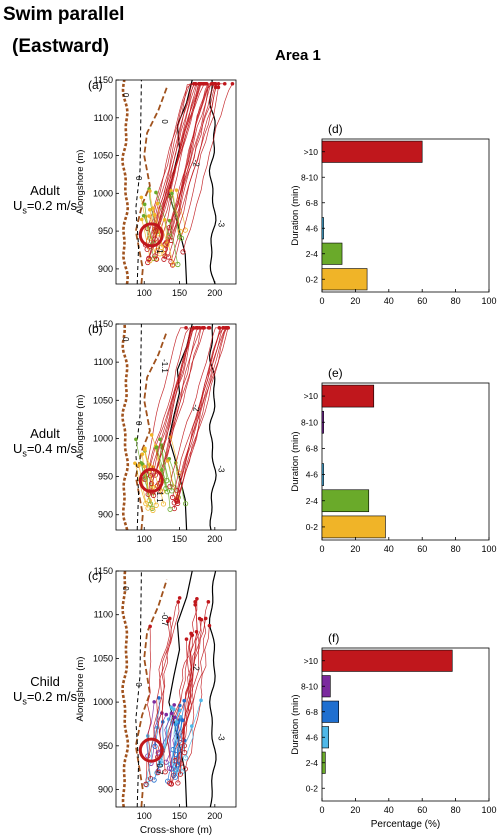 Image resolution: width=500 pixels, height=839 pixels. I want to click on contour-zero, so click(138, 689).